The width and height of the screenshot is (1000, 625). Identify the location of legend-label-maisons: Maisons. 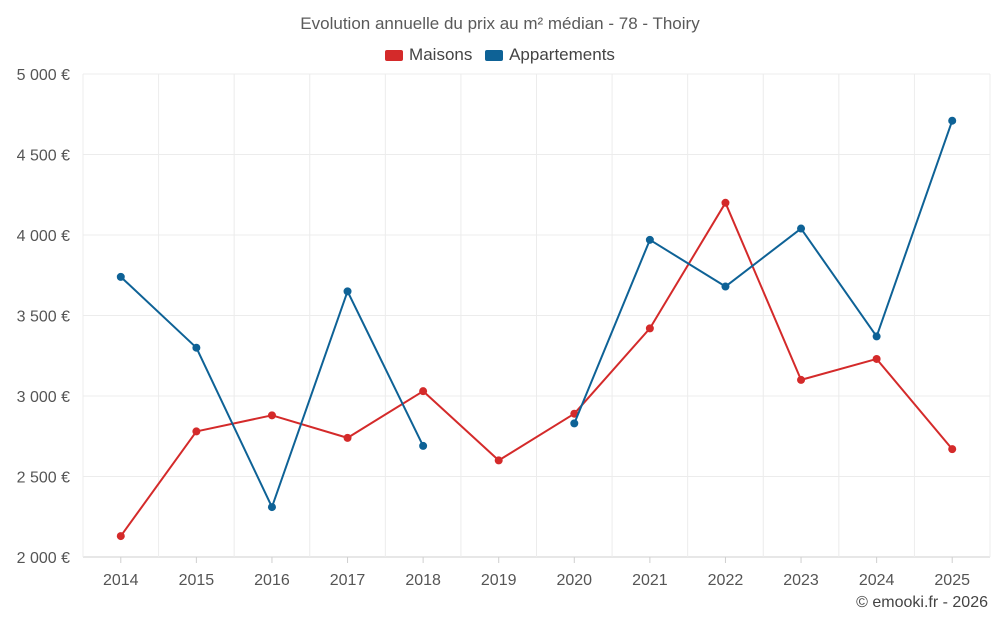
(441, 54).